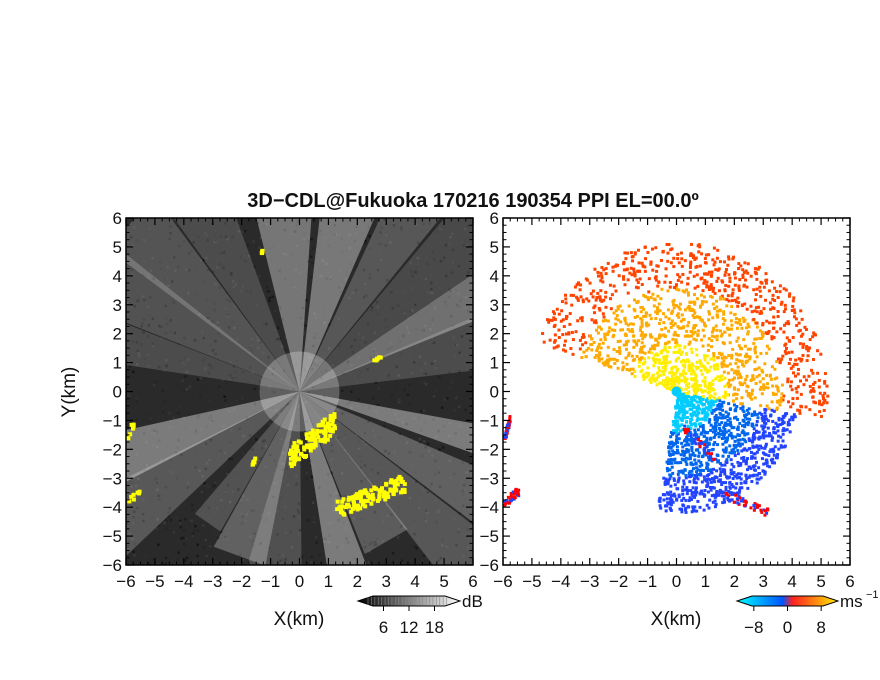  I want to click on velocity-edge-pixel, so click(508, 497).